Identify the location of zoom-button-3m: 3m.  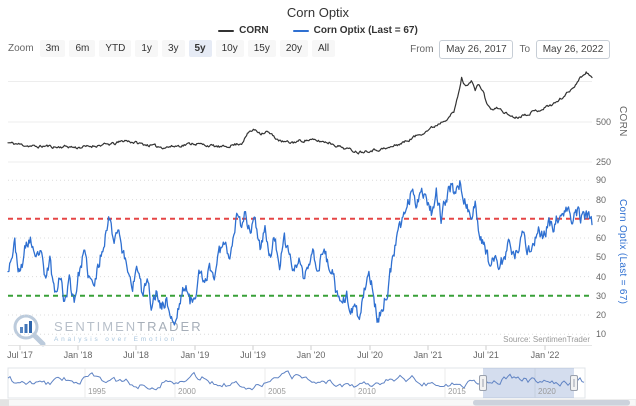
(52, 48).